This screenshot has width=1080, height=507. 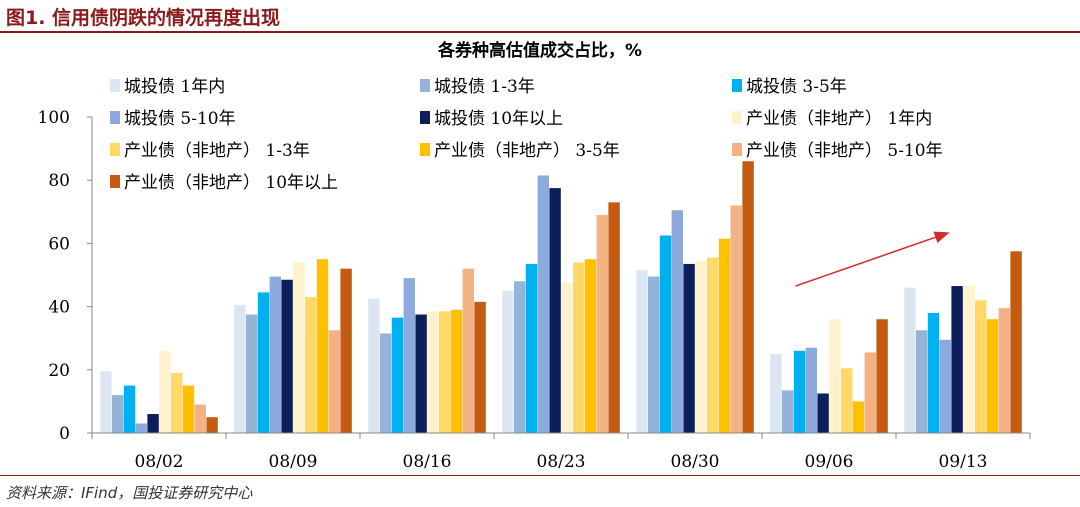 What do you see at coordinates (65, 276) in the screenshot?
I see `y-axis: 0 20 40 60 80 100` at bounding box center [65, 276].